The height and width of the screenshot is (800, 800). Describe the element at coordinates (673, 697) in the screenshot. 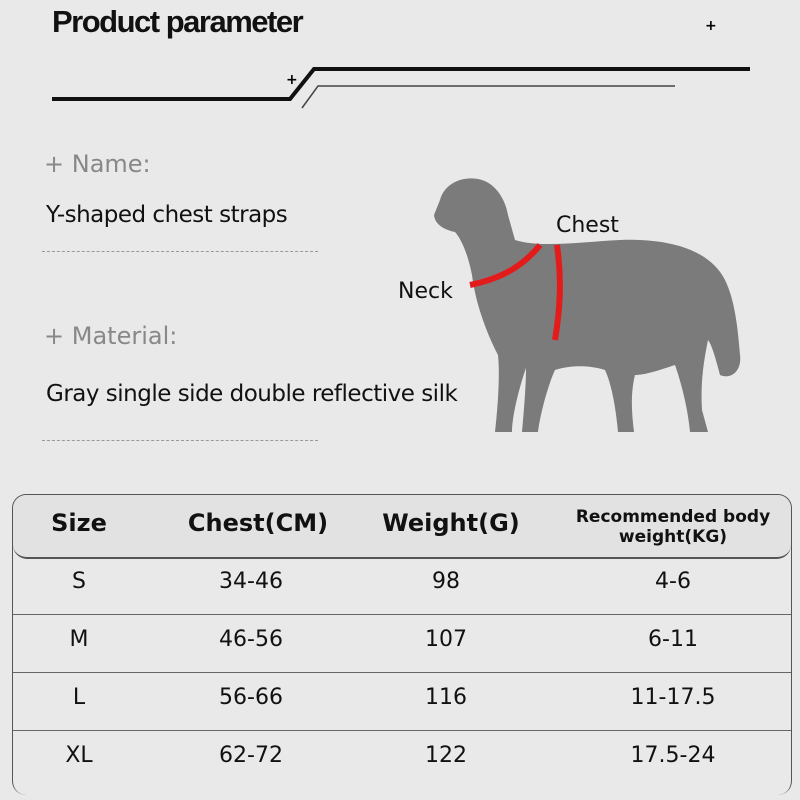

I see `cell-body-weight: 11-17.5` at that location.